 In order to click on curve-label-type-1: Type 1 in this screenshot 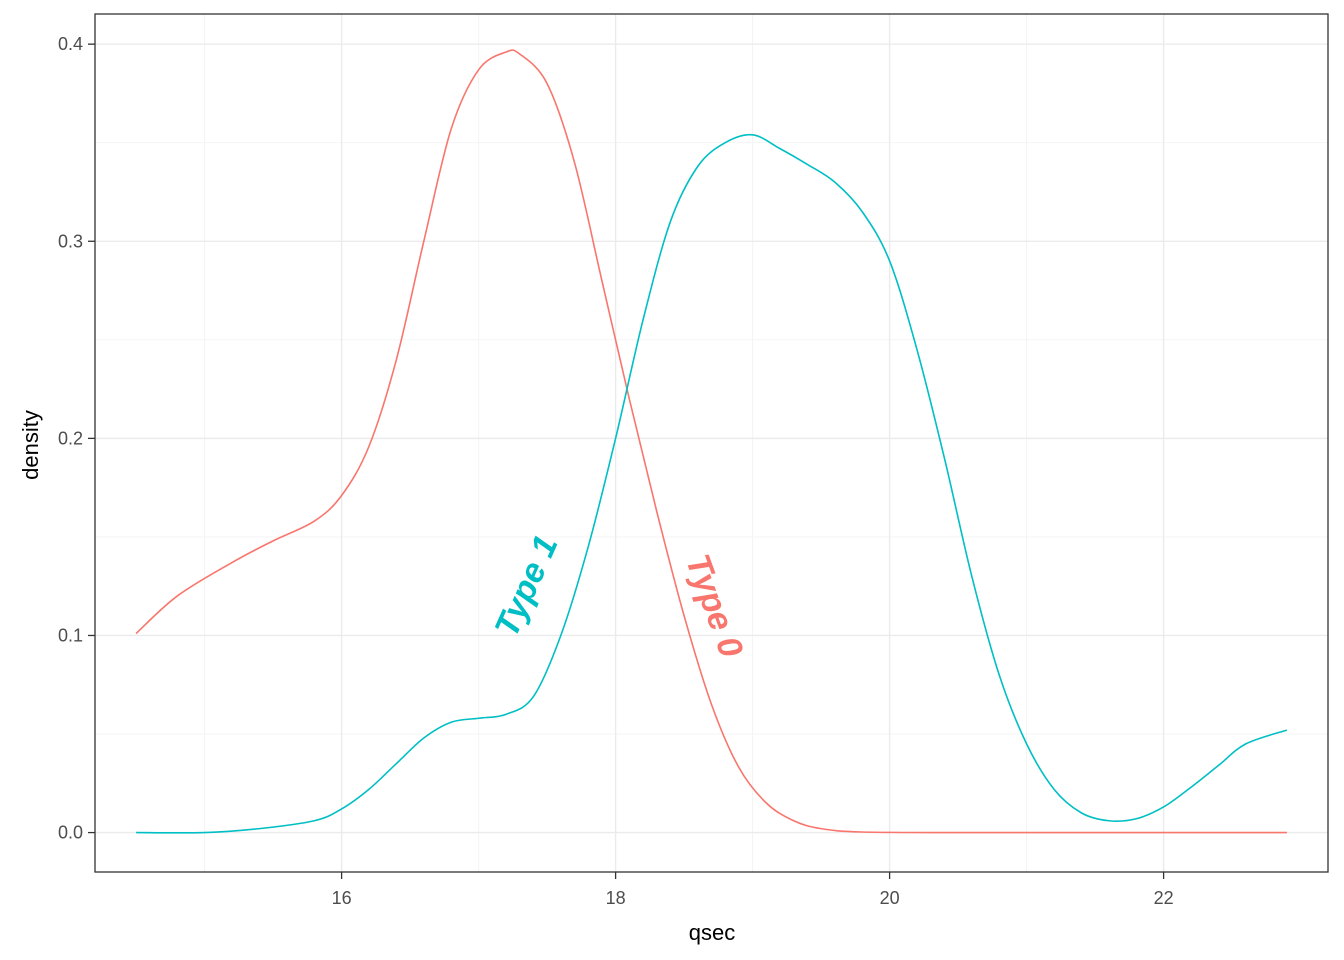, I will do `click(527, 586)`.